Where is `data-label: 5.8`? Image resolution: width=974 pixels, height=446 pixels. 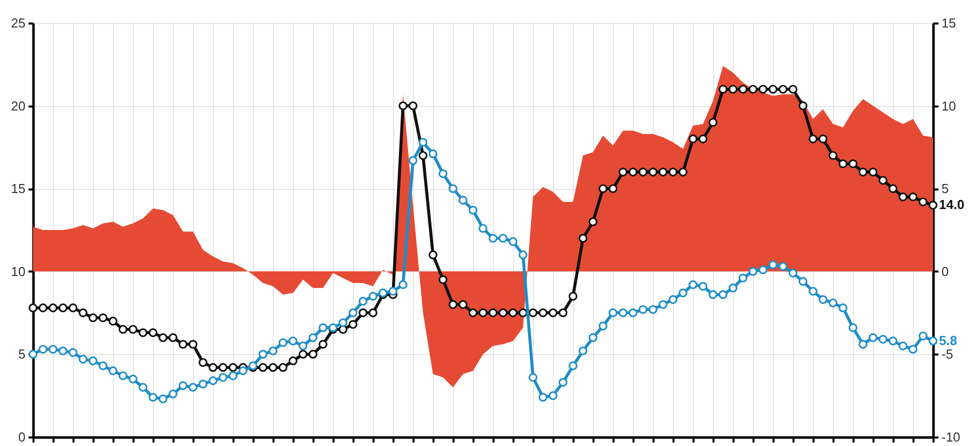 data-label: 5.8 is located at coordinates (948, 340).